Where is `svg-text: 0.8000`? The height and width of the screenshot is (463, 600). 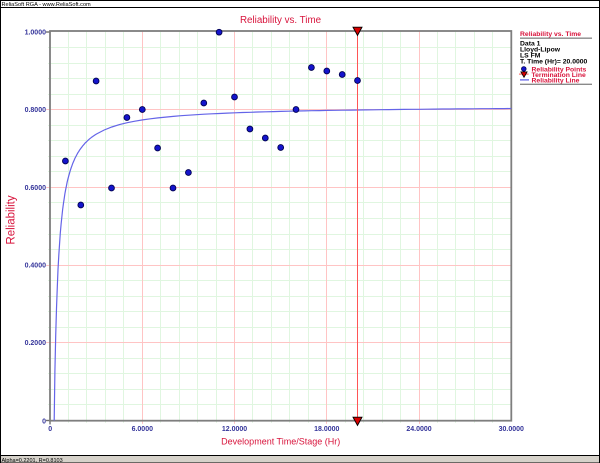
svg-text: 0.8000 is located at coordinates (36, 110).